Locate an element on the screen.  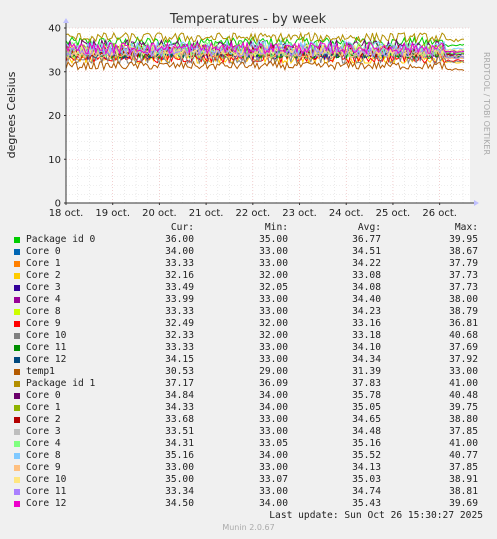
x-tick-label: 24 oct. is located at coordinates (346, 213).